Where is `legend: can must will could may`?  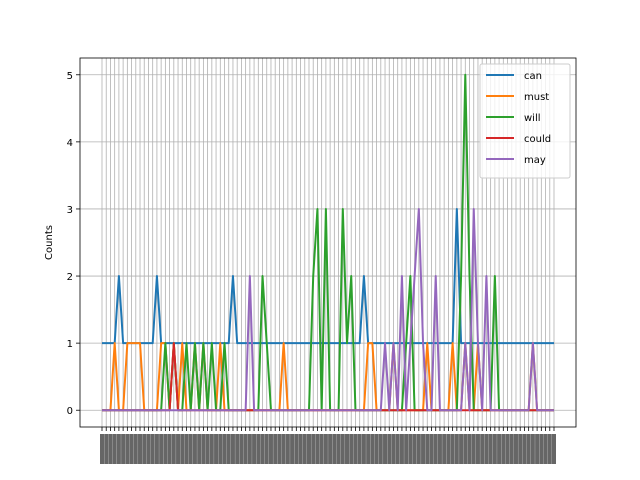
legend: can must will could may is located at coordinates (525, 121).